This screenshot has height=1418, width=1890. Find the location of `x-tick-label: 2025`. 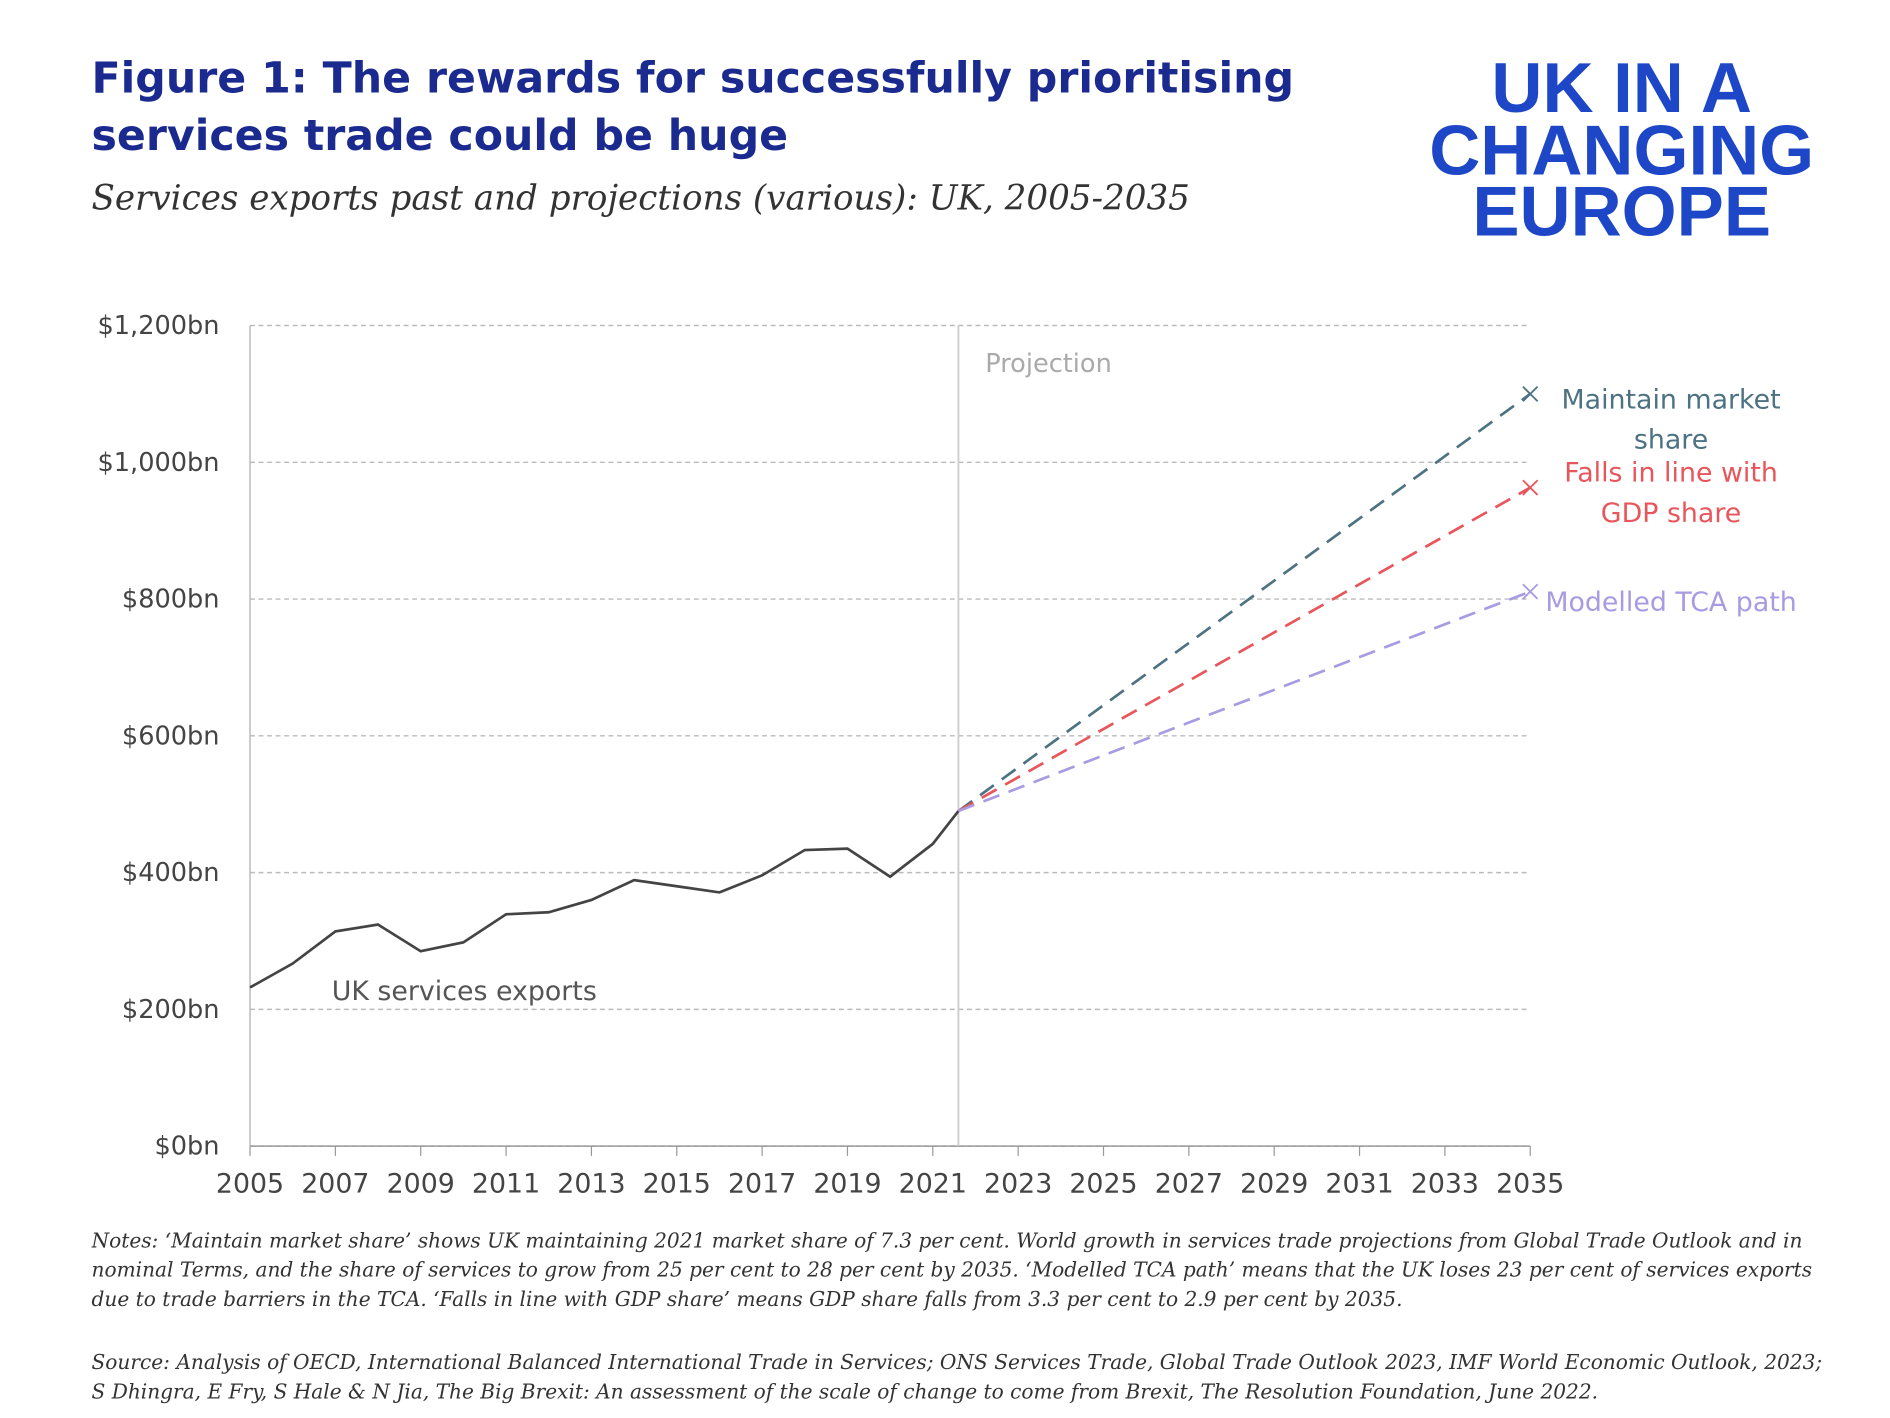

x-tick-label: 2025 is located at coordinates (1103, 1183).